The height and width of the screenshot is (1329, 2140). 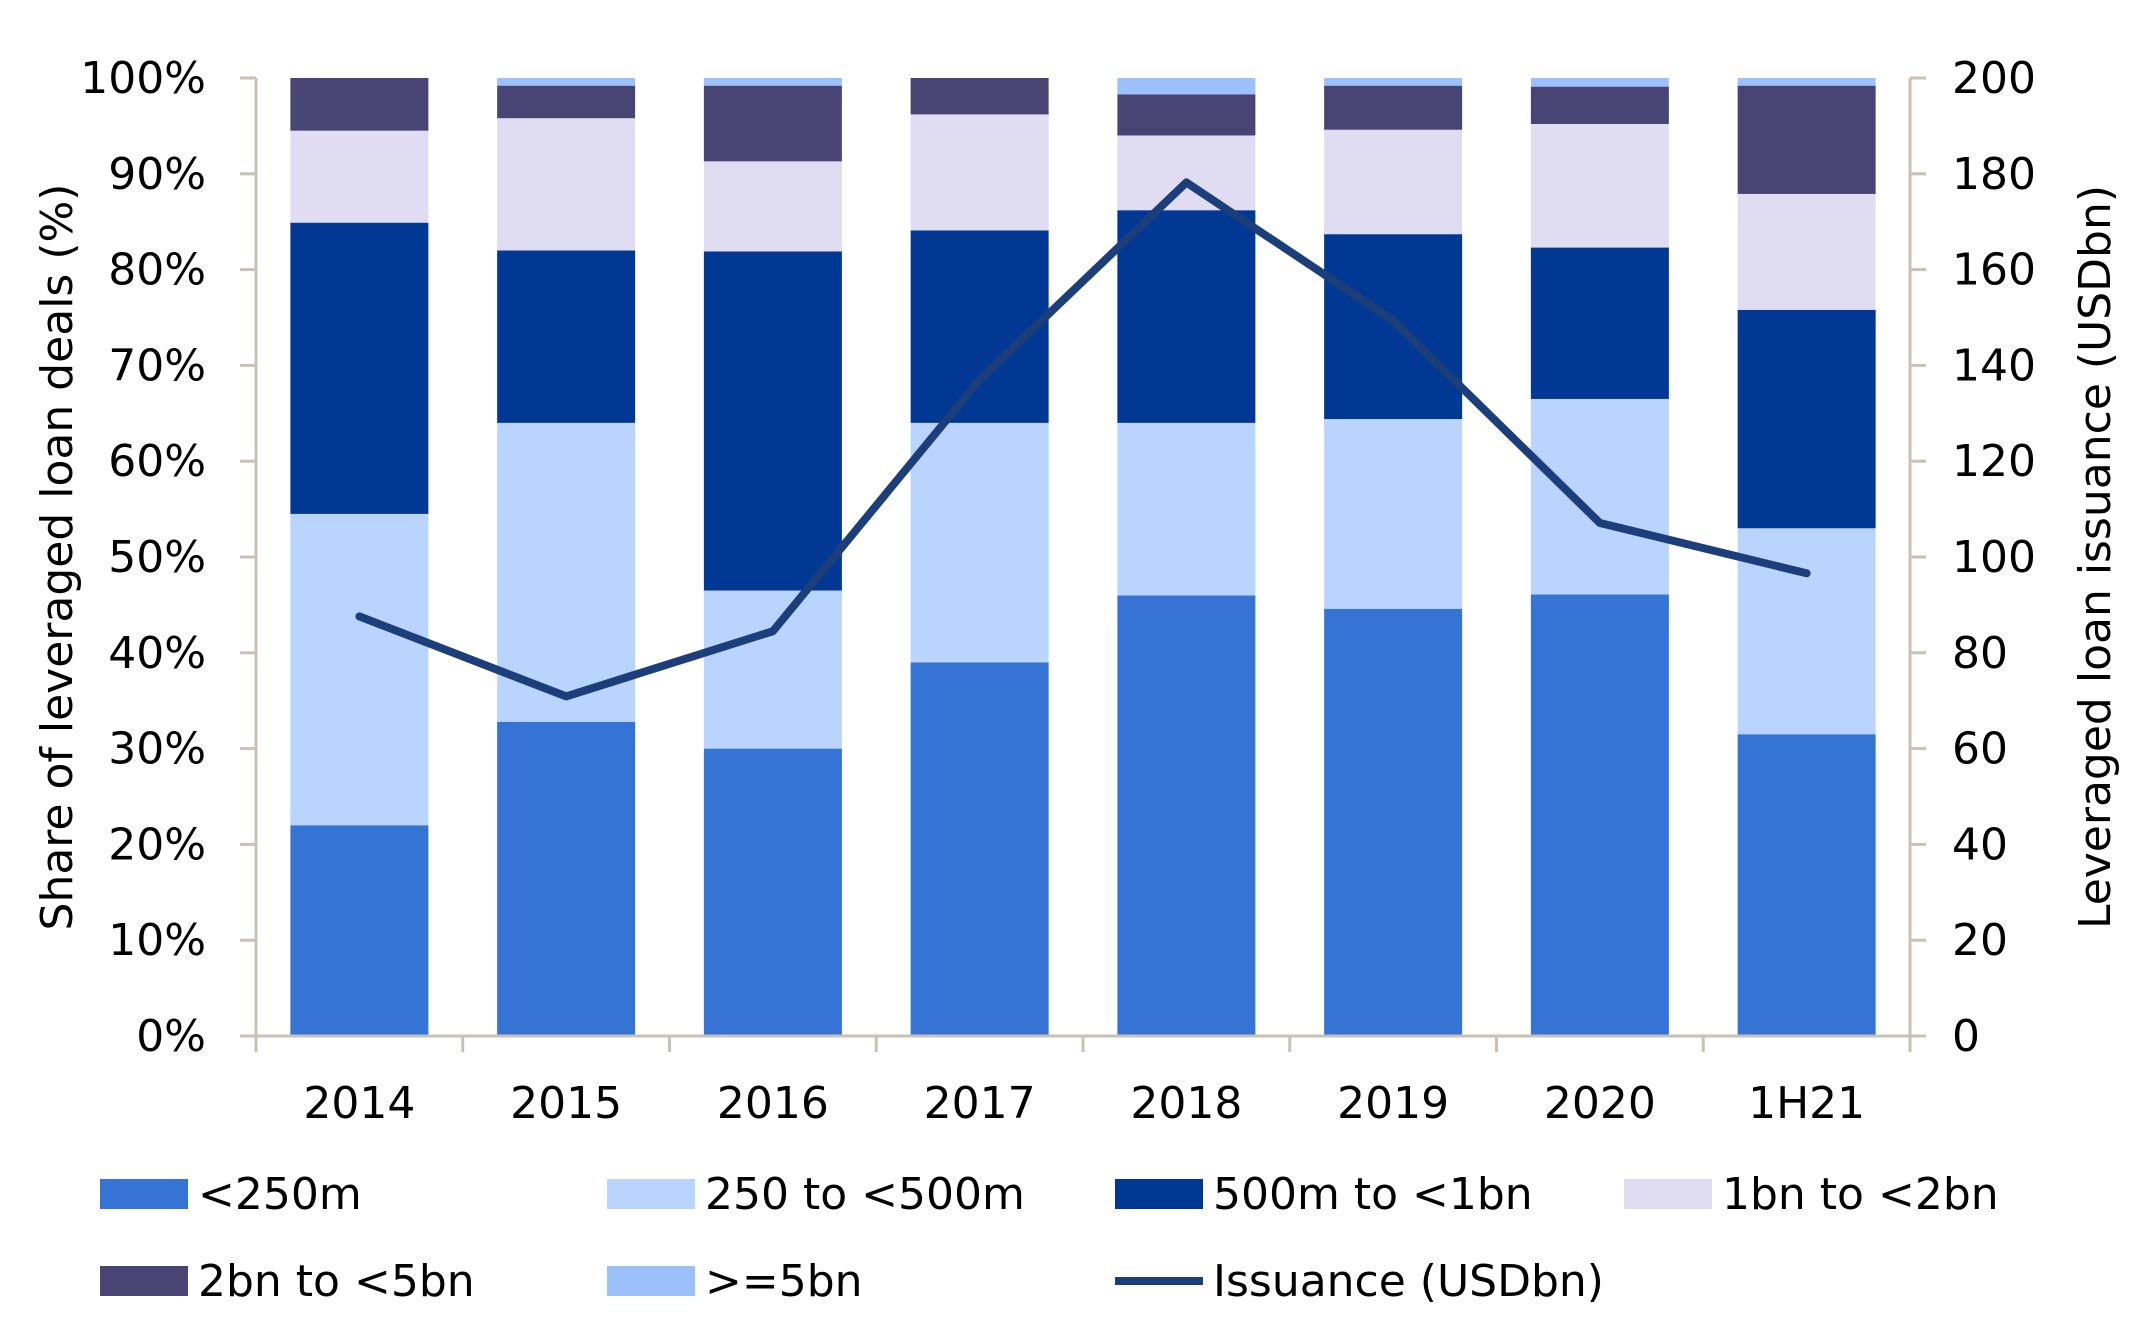 What do you see at coordinates (157, 940) in the screenshot?
I see `y-tick-label: 10%` at bounding box center [157, 940].